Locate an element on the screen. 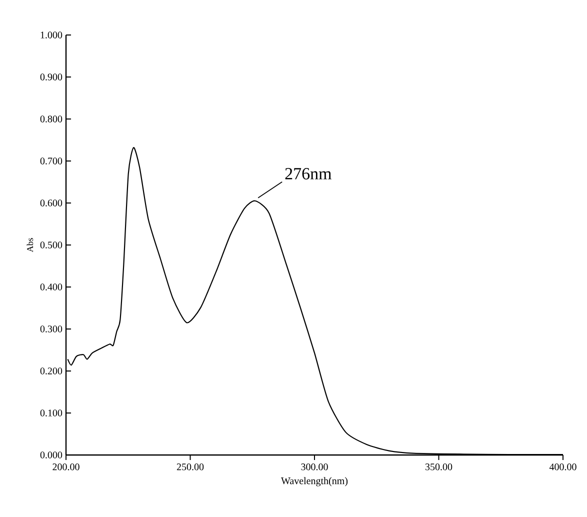  y-tick-label: 0.900 is located at coordinates (51, 77).